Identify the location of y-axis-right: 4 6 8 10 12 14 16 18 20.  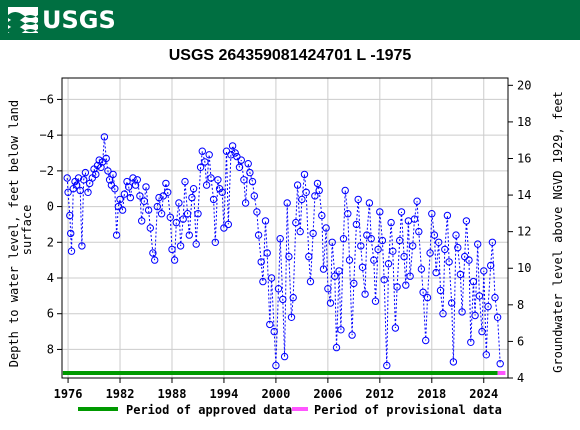
(519, 231).